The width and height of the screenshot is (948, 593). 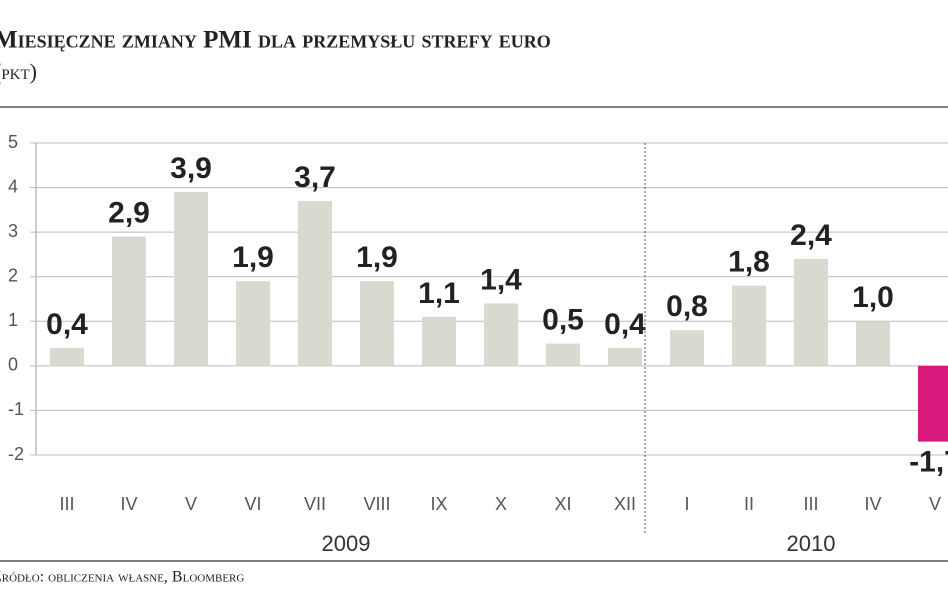 I want to click on x-tick-label: I, so click(x=686, y=504).